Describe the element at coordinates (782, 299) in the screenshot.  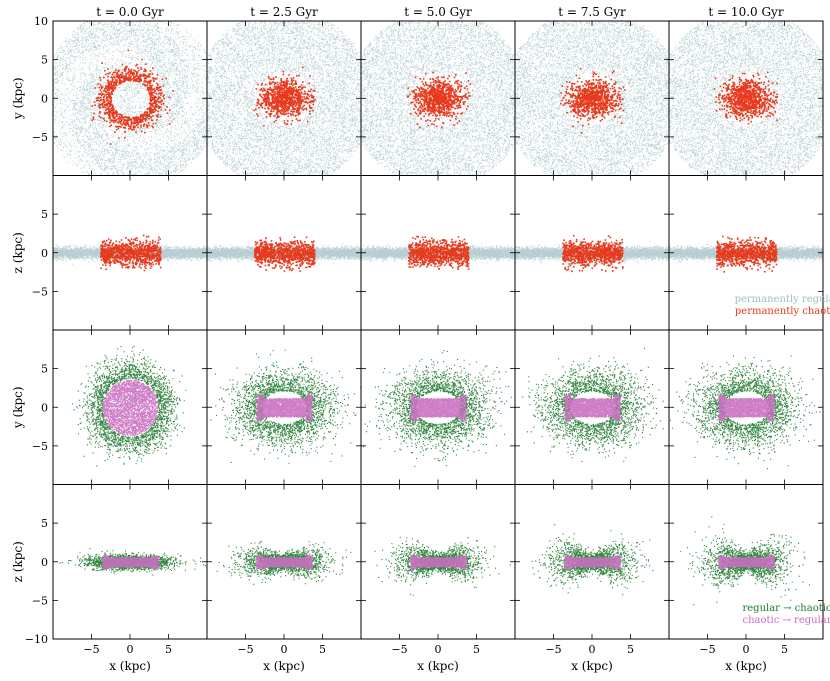
I see `legend-entry: permanently regular` at that location.